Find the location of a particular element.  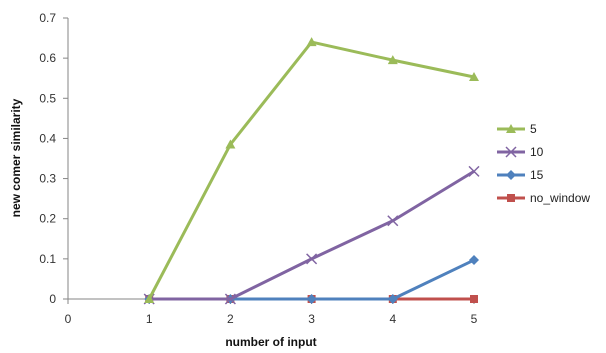

legend-label: no_window is located at coordinates (560, 198).